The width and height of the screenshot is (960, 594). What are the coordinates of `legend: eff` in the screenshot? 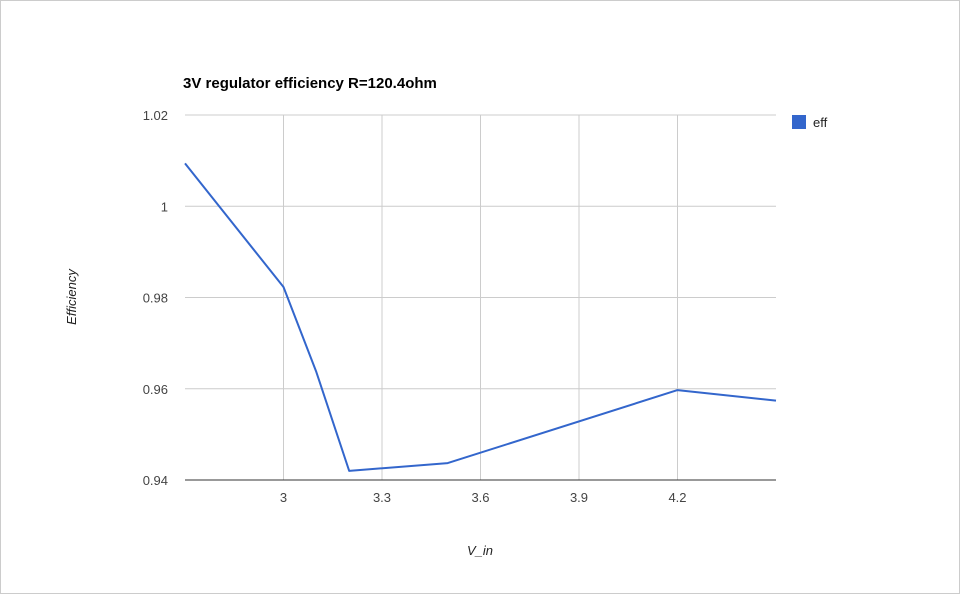 It's located at (810, 122).